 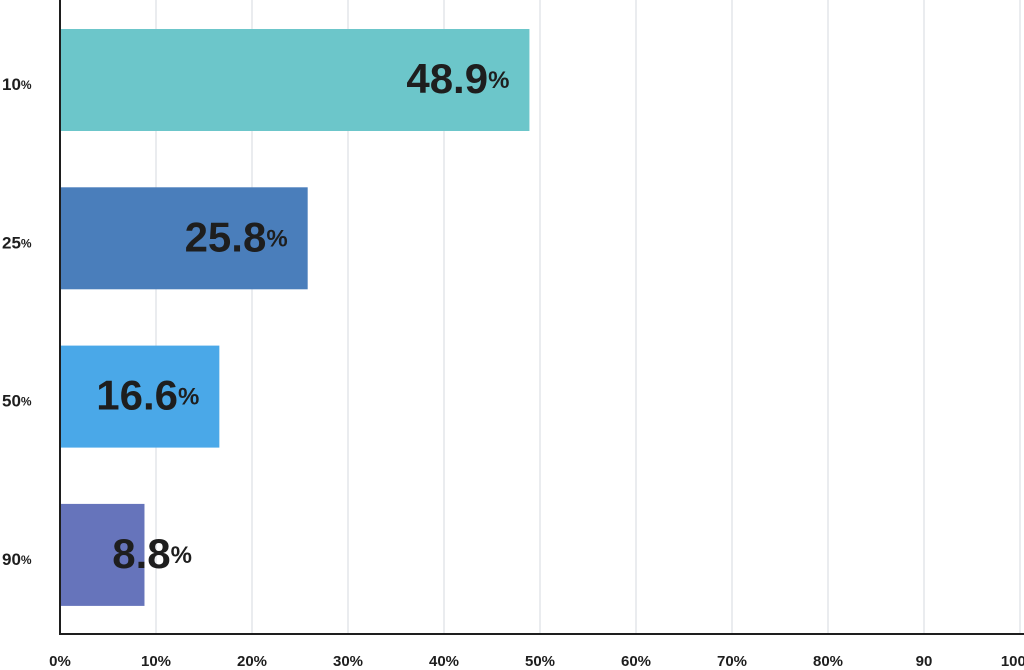 I want to click on x-tick-label: 60%, so click(x=636, y=661).